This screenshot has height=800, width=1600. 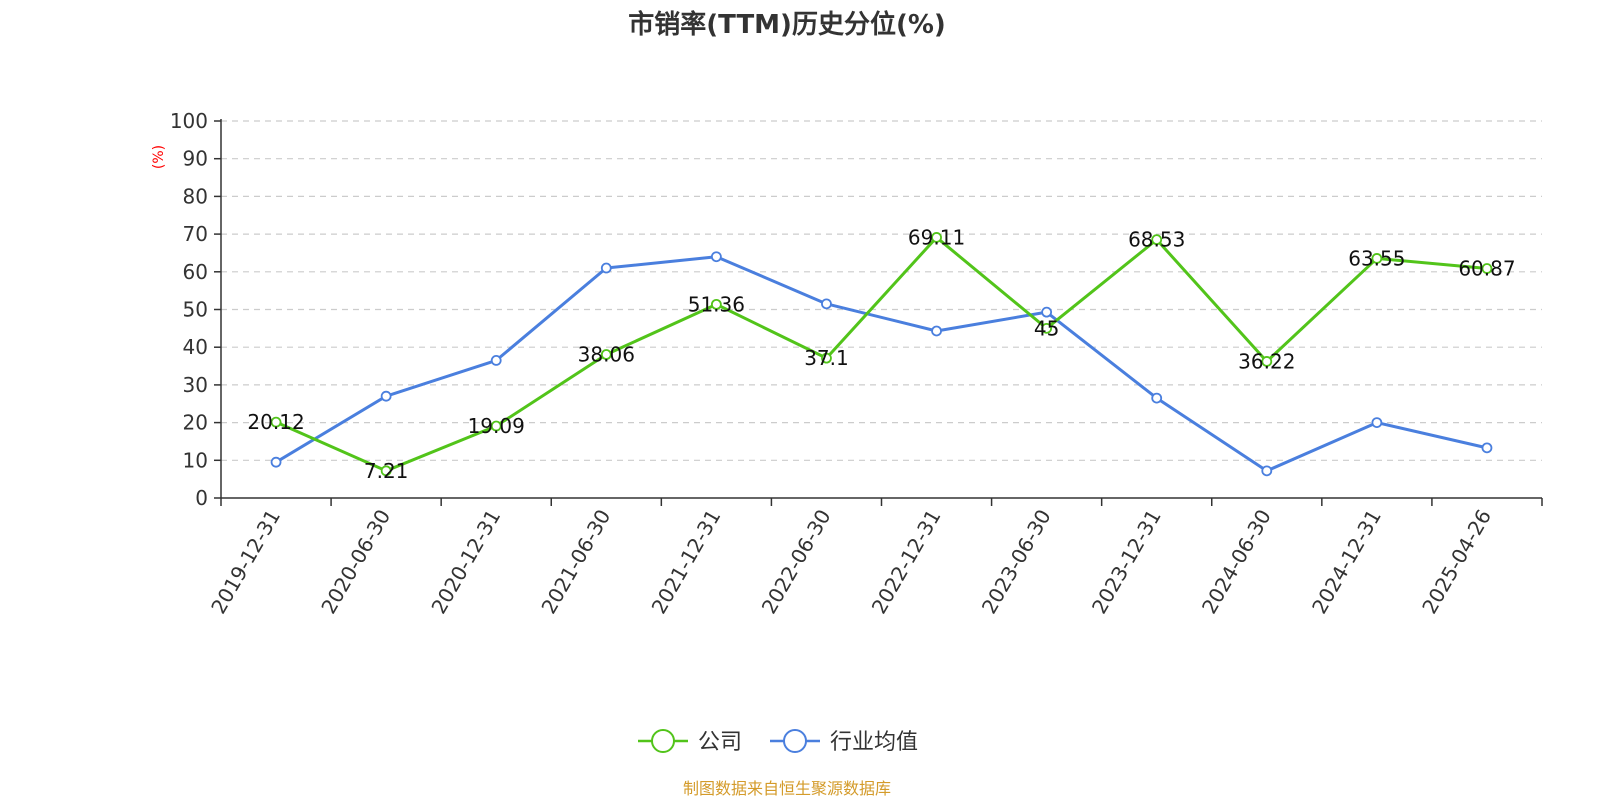 I want to click on data-source-note: 制图数据来自恒生聚源数据库, so click(x=787, y=788).